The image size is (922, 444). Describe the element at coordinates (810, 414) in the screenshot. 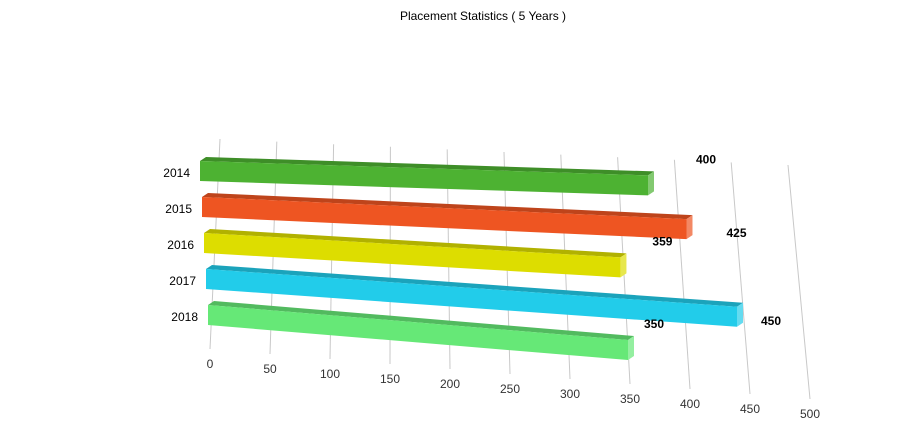

I see `x-tick-label: 500` at that location.